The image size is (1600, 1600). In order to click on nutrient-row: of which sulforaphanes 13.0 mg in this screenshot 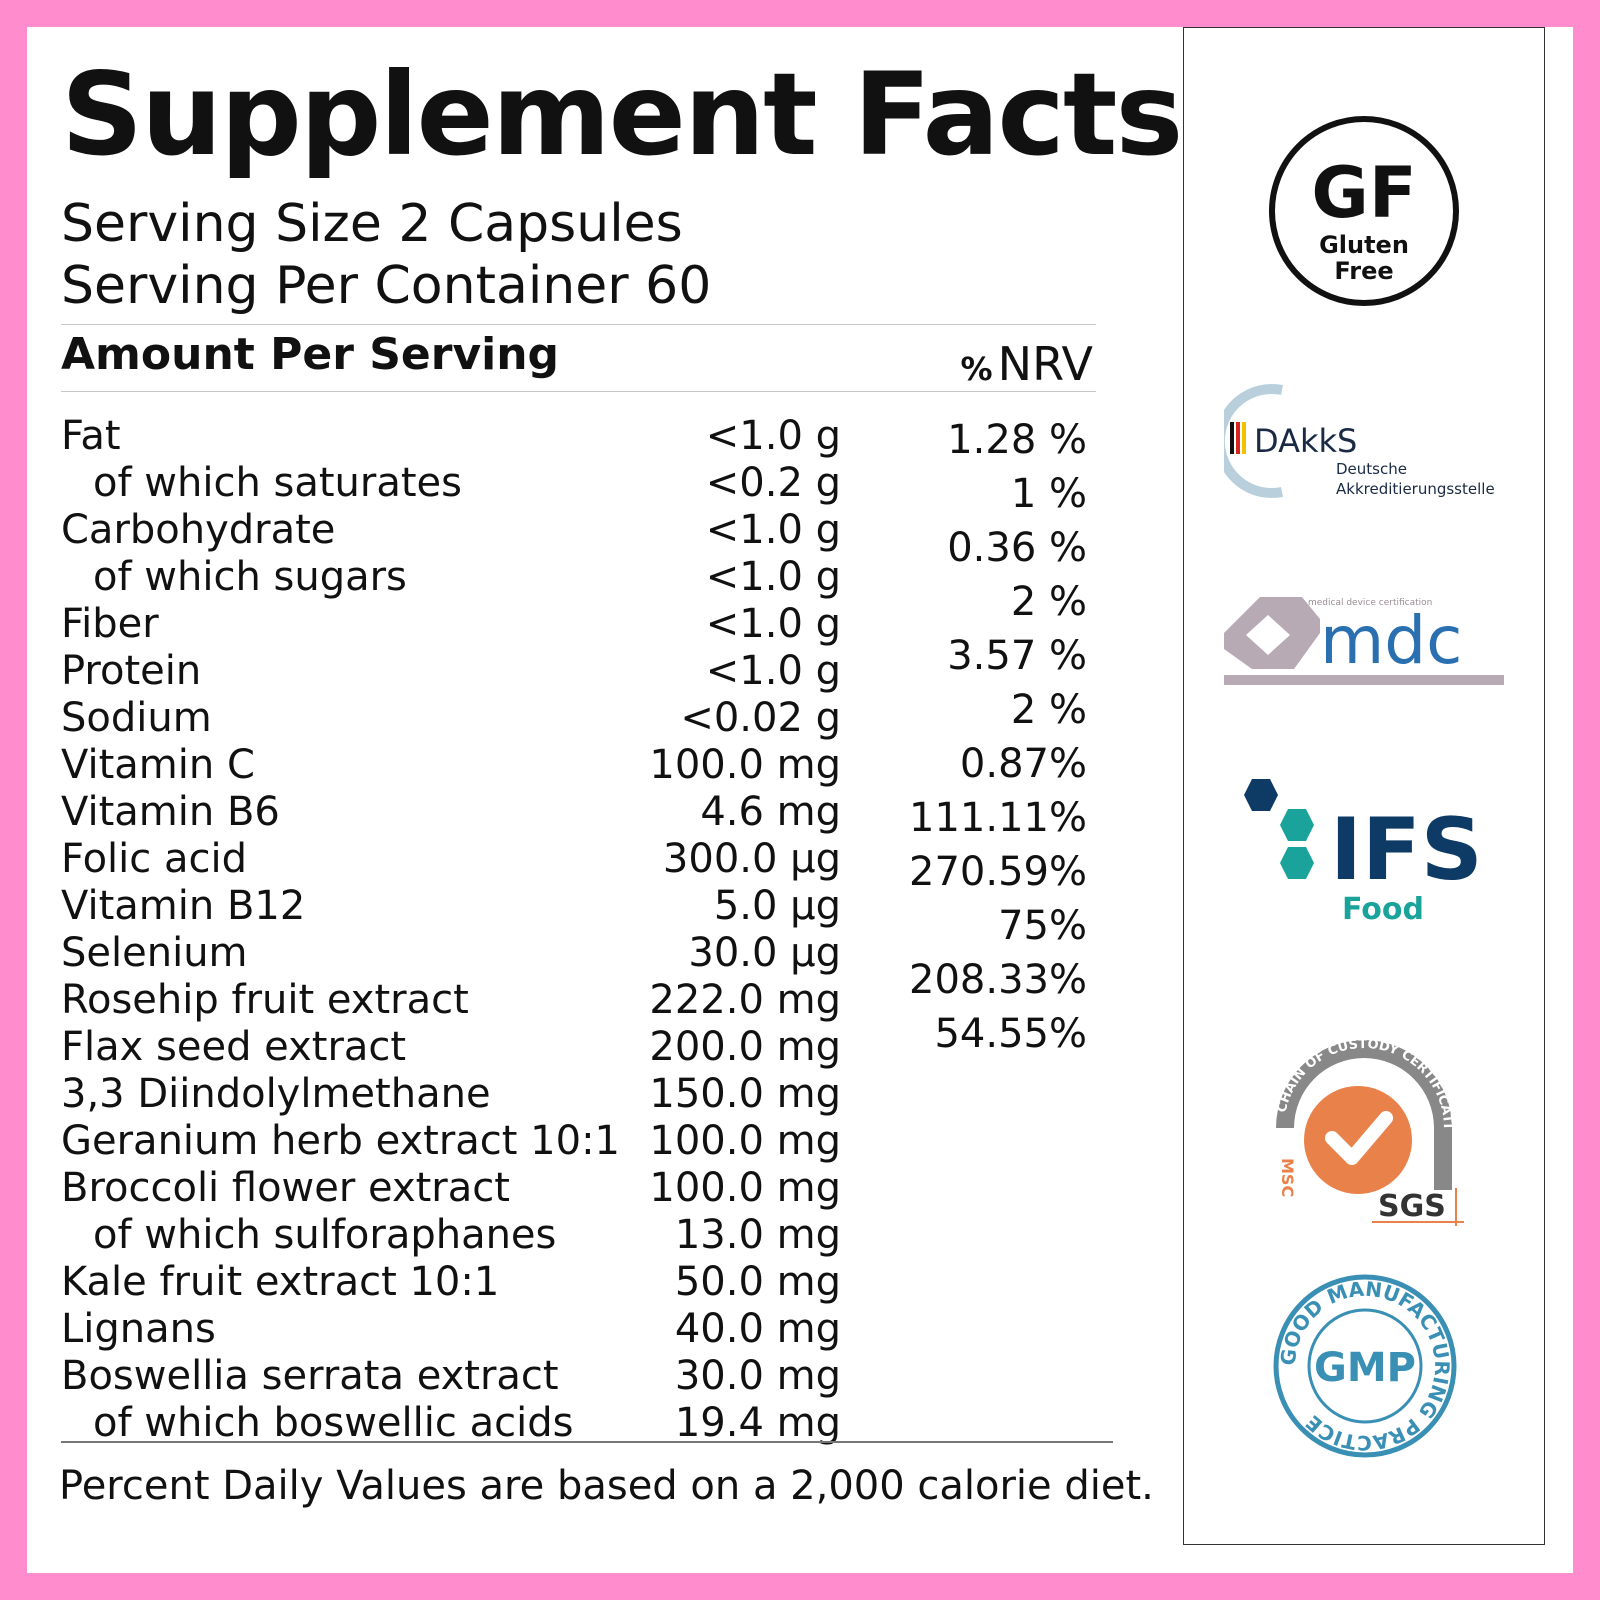, I will do `click(451, 1235)`.